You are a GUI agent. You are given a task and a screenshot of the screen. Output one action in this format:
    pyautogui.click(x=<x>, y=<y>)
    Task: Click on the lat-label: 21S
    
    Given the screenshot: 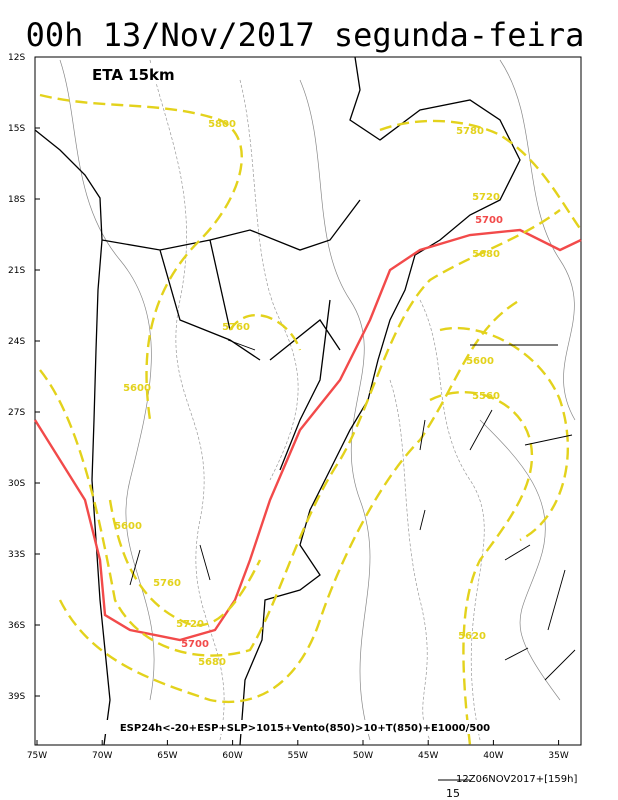 What is the action you would take?
    pyautogui.click(x=16, y=271)
    